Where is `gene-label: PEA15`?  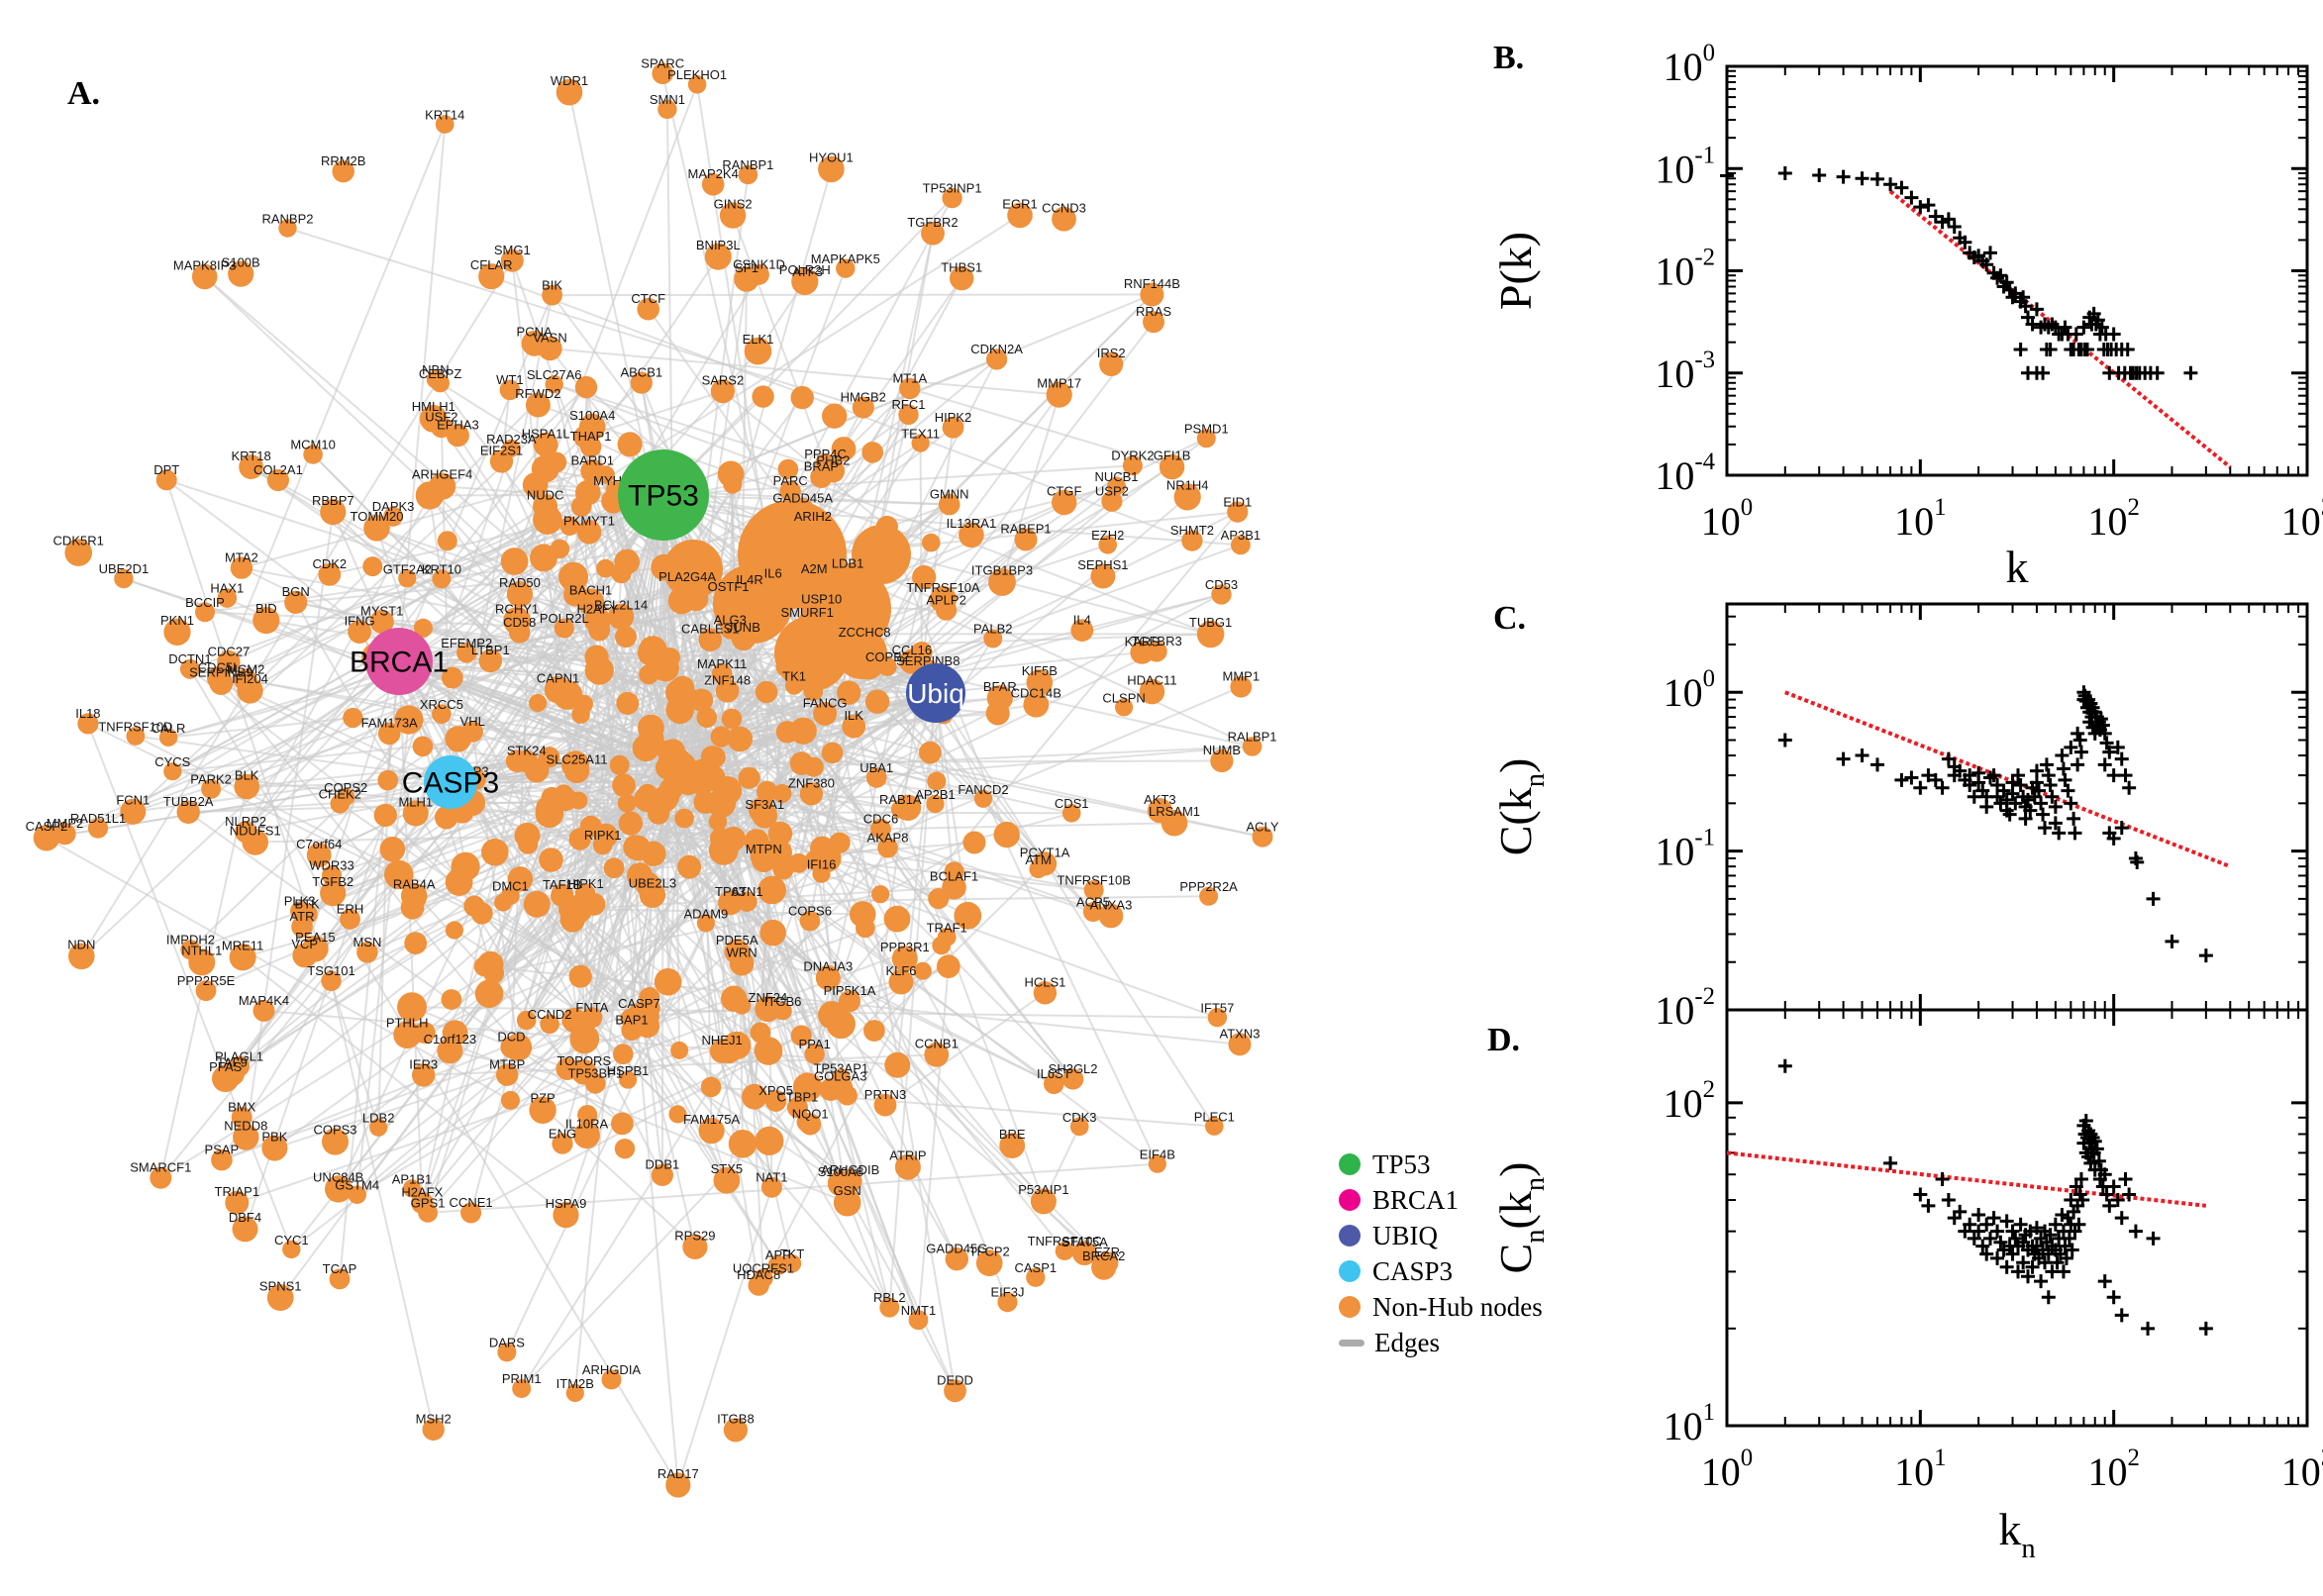
gene-label: PEA15 is located at coordinates (315, 937).